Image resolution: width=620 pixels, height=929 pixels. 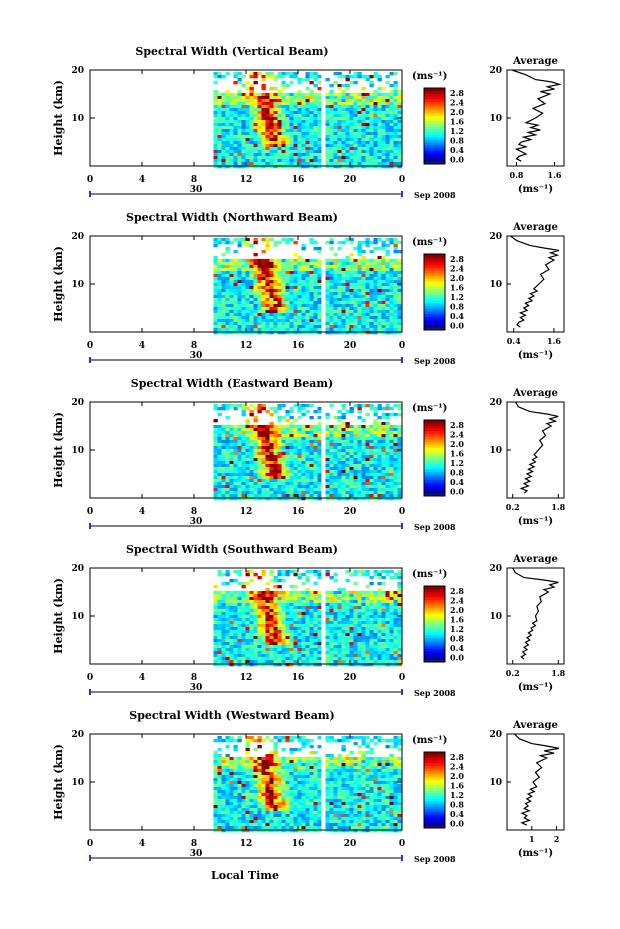 What do you see at coordinates (495, 119) in the screenshot?
I see `avg-y-tick-label: 10` at bounding box center [495, 119].